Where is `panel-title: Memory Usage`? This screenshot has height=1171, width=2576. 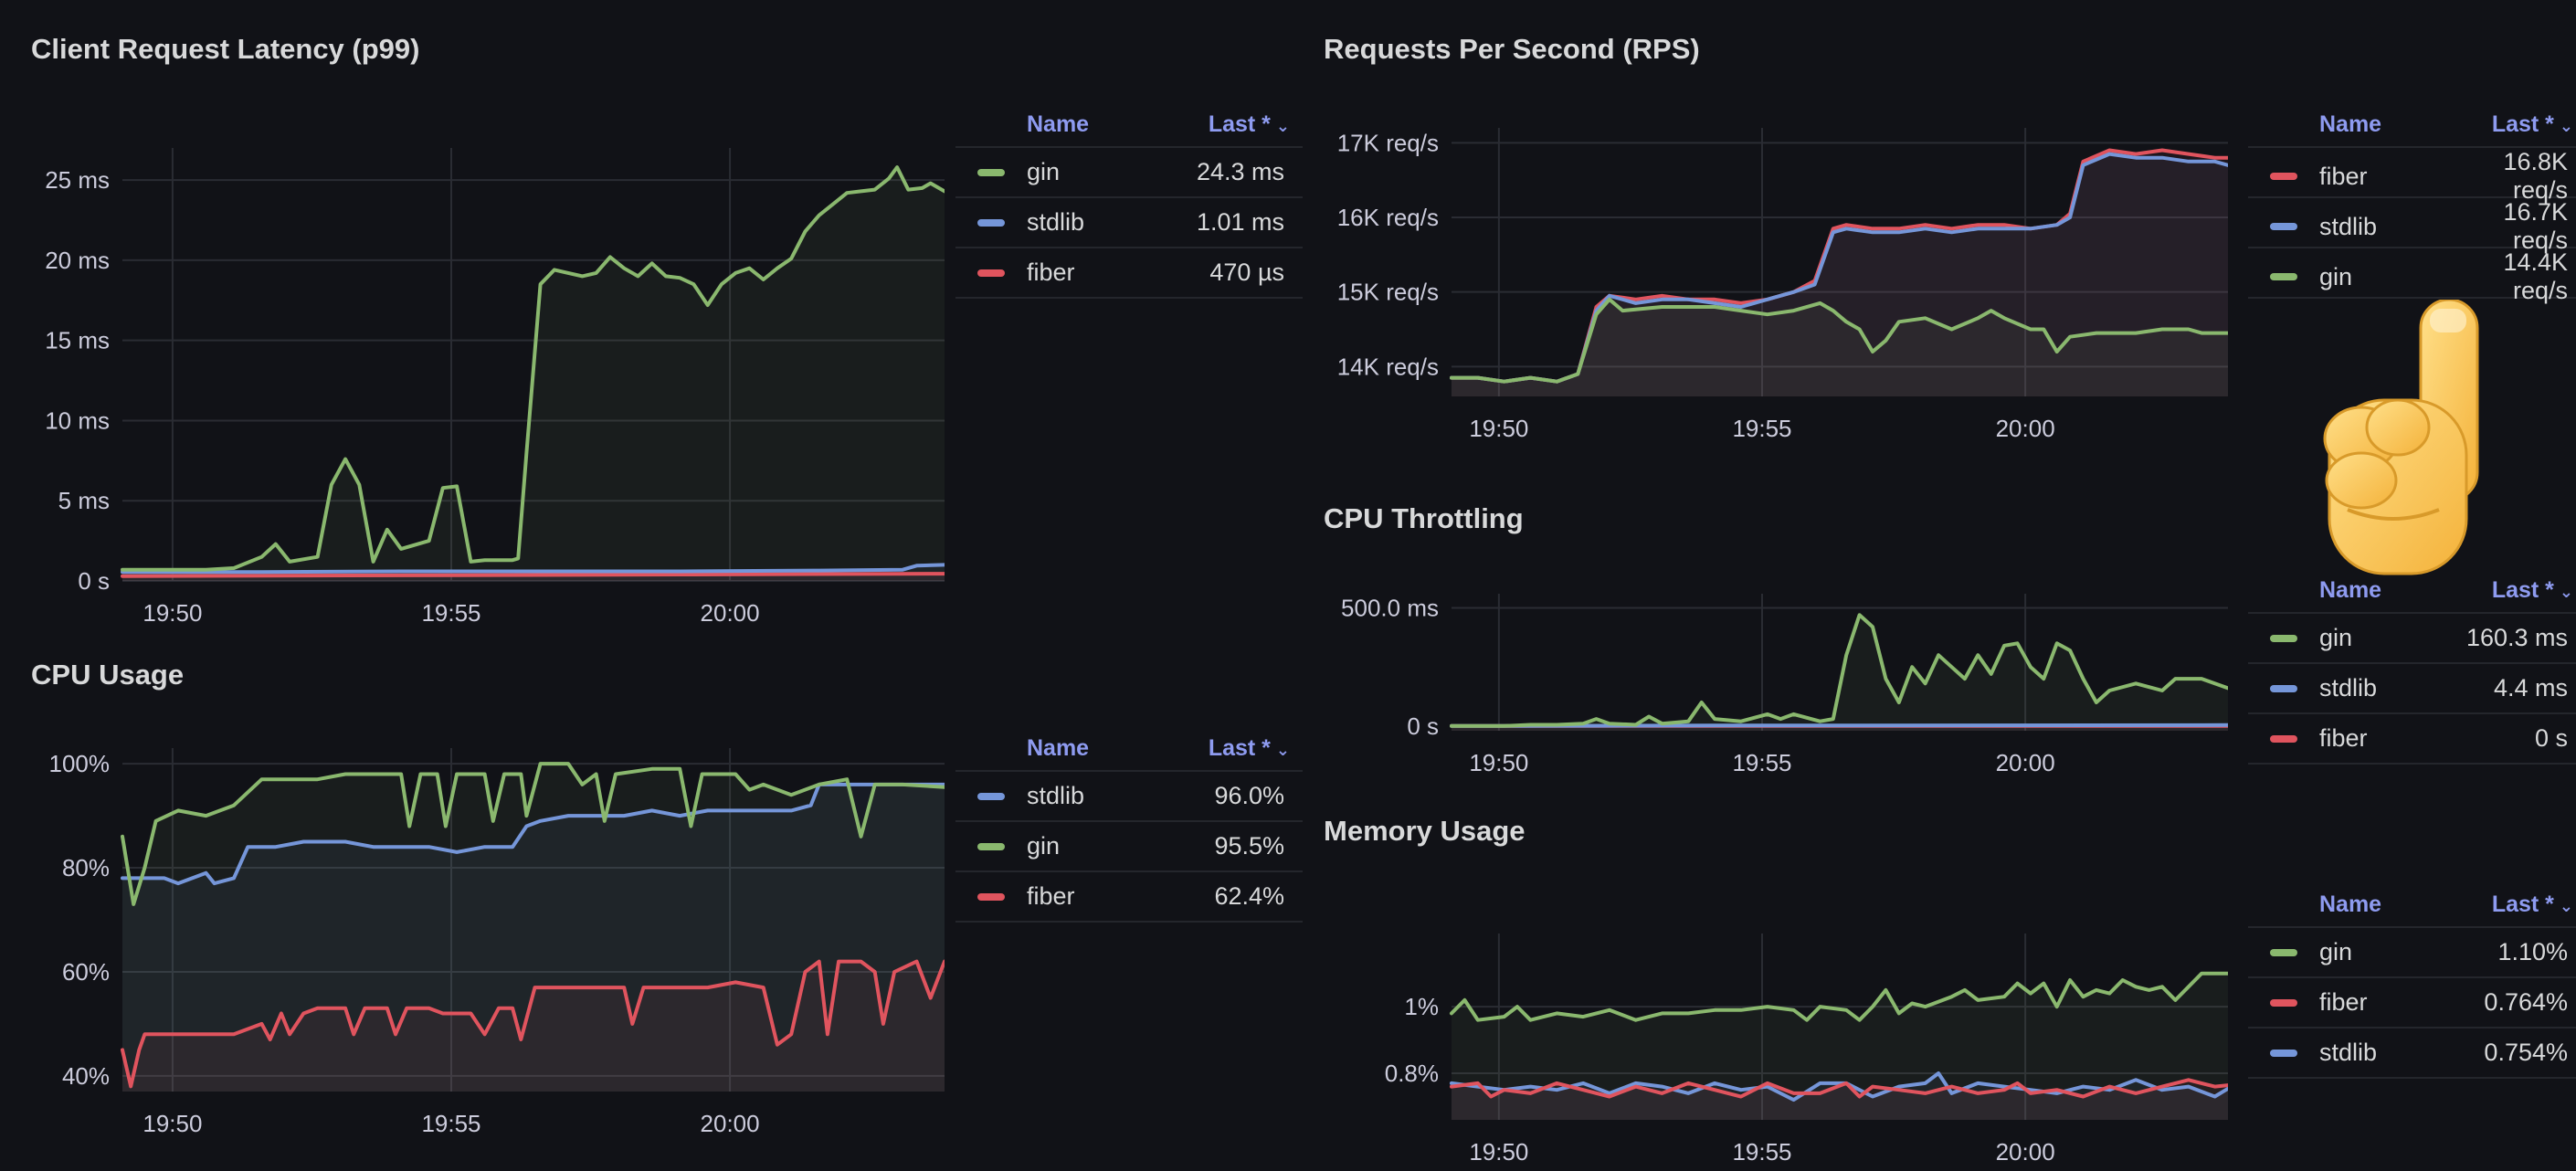
panel-title: Memory Usage is located at coordinates (1425, 831).